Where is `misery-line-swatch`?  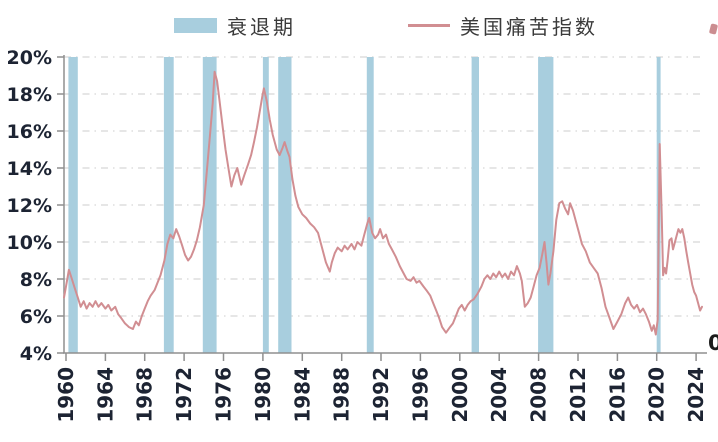 misery-line-swatch is located at coordinates (429, 25).